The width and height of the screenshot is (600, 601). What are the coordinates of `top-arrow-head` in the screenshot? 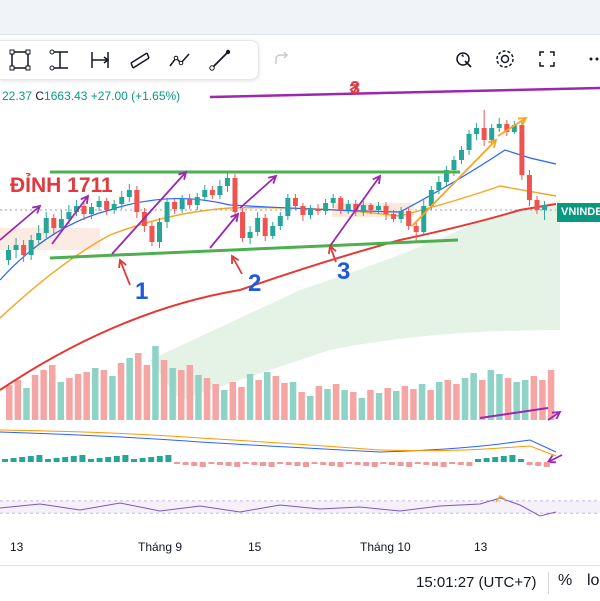 It's located at (354, 88).